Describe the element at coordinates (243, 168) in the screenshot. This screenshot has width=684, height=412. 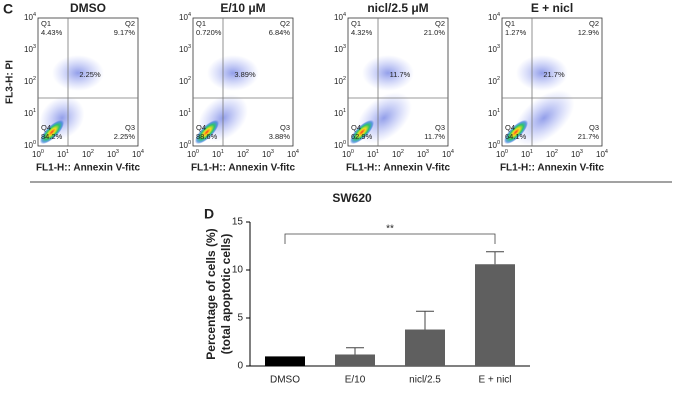
I see `x-axis-label: FL1-H:: Annexin V-fitc` at that location.